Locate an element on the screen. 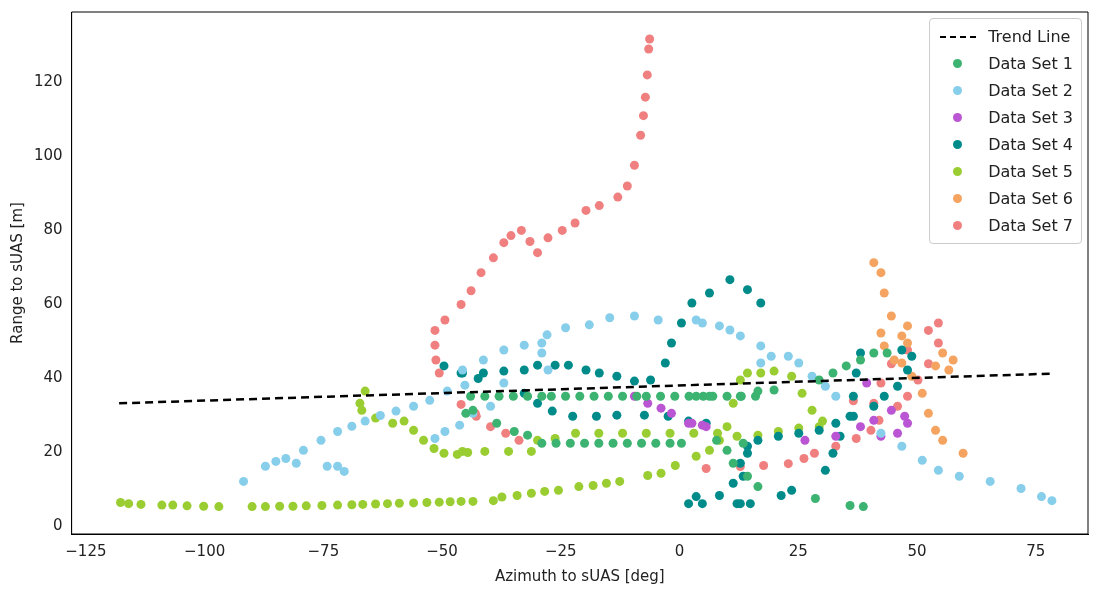 The image size is (1096, 595). x-tick-label: 0 is located at coordinates (679, 550).